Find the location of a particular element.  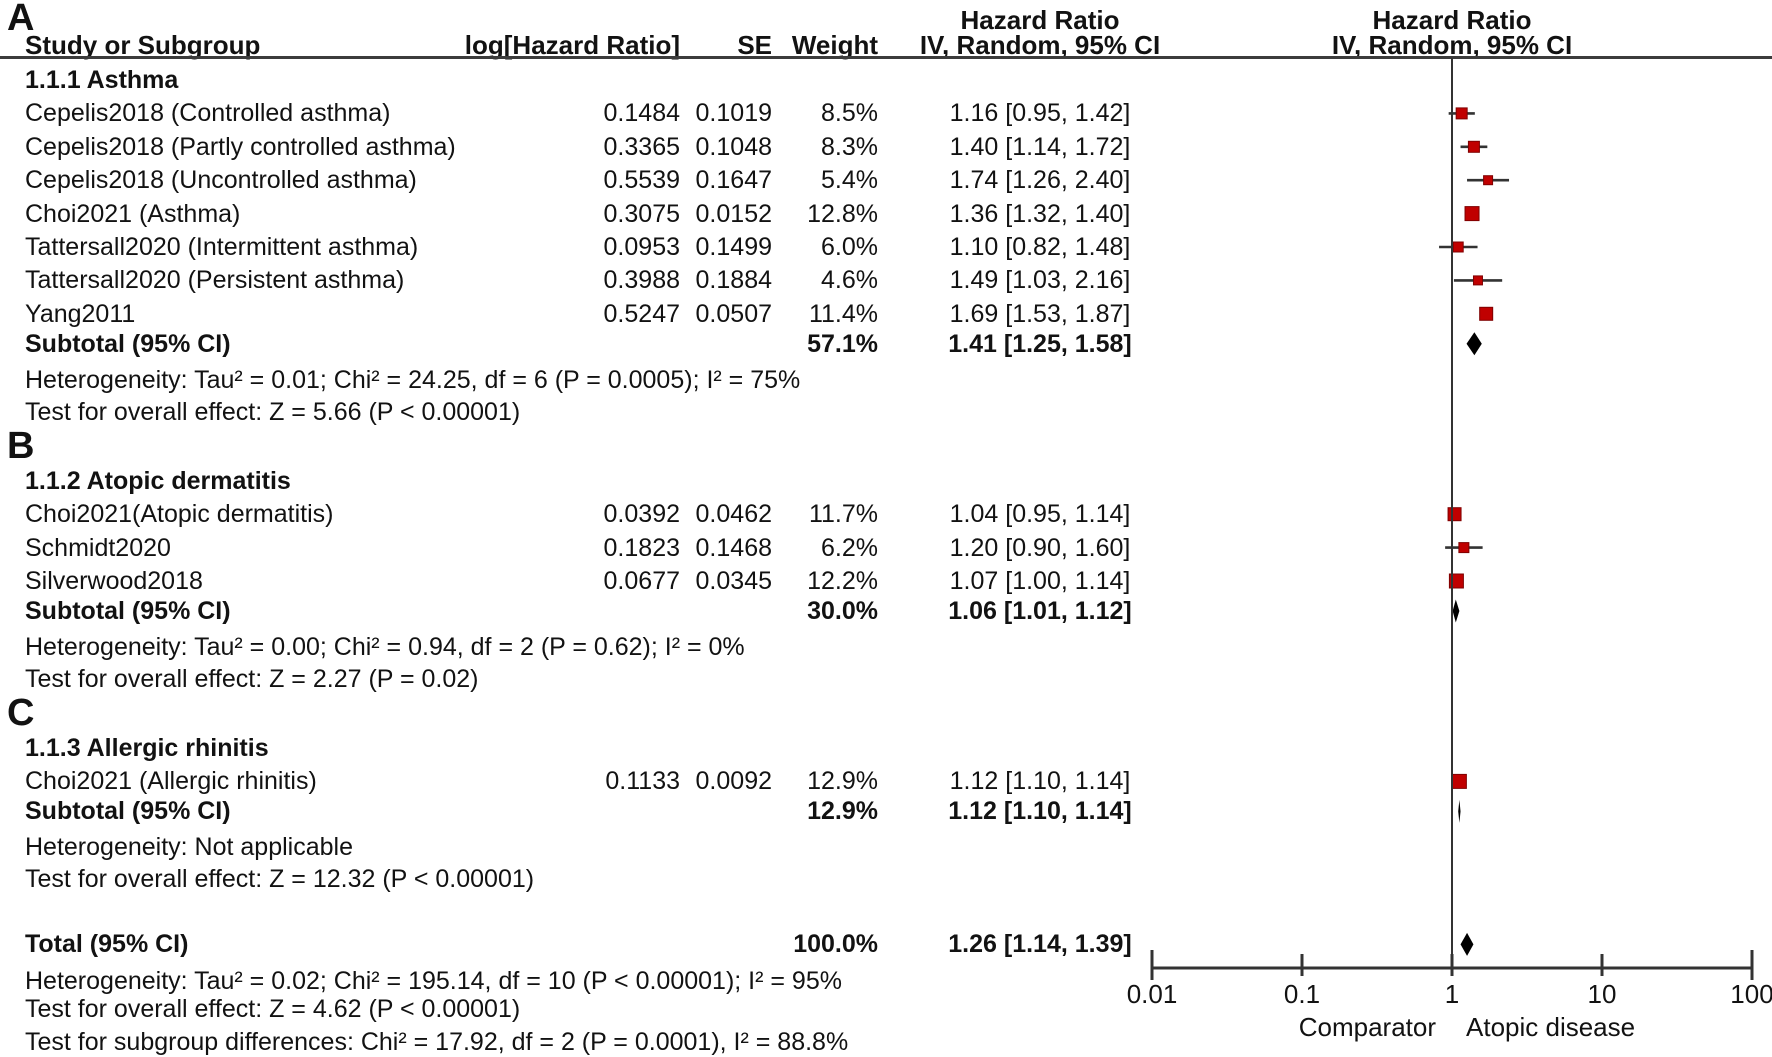

weight-value: 11.4% is located at coordinates (843, 313).